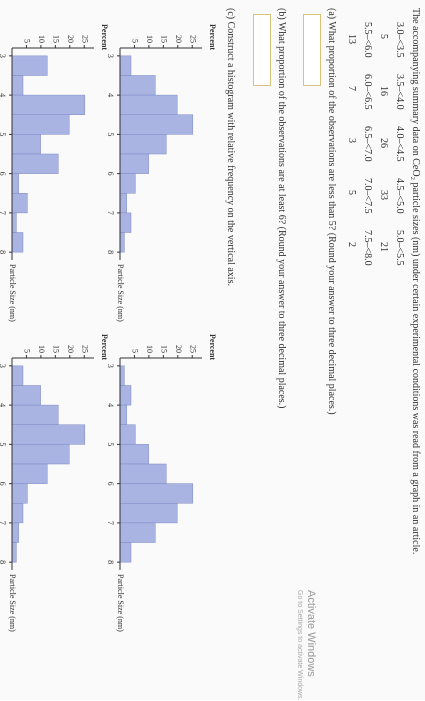 This screenshot has height=701, width=425. I want to click on table-count: 13, so click(351, 39).